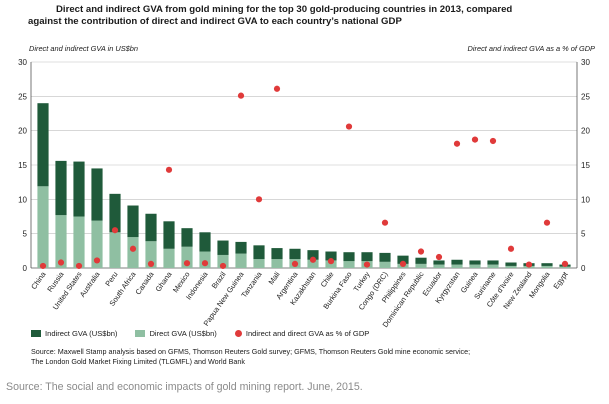 This screenshot has height=404, width=609. Describe the element at coordinates (560, 280) in the screenshot. I see `x-tick-label: Egypt` at that location.